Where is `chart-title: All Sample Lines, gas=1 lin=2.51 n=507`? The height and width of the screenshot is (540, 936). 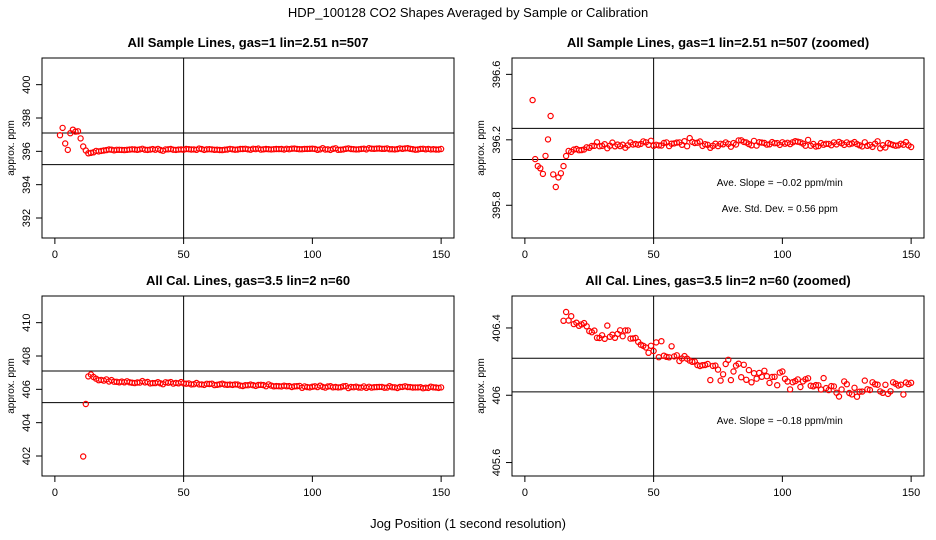 chart-title: All Sample Lines, gas=1 lin=2.51 n=507 is located at coordinates (248, 42).